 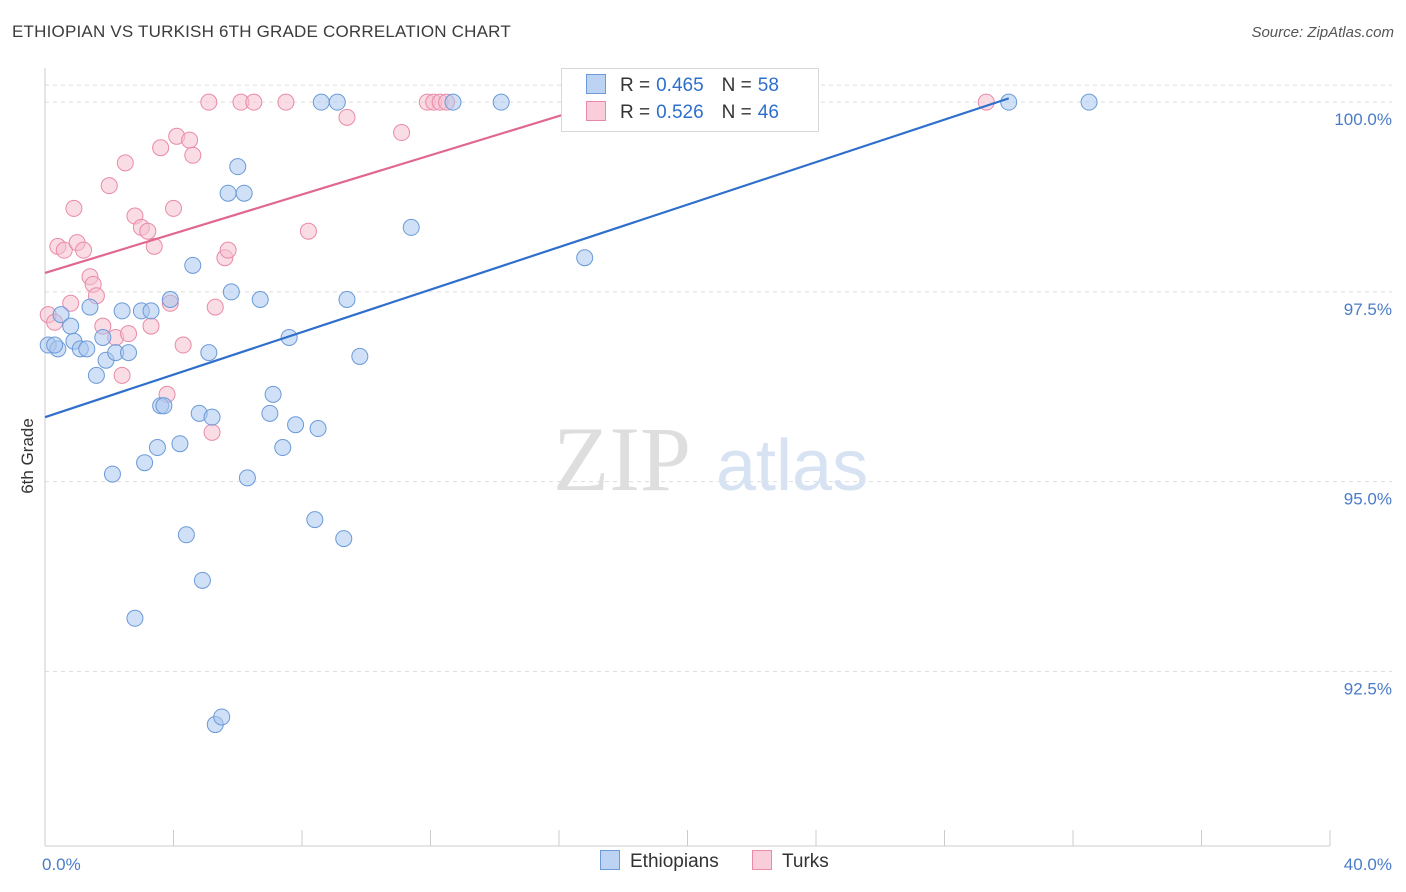 I want to click on x-tick-label: 40.0%, so click(x=1368, y=864).